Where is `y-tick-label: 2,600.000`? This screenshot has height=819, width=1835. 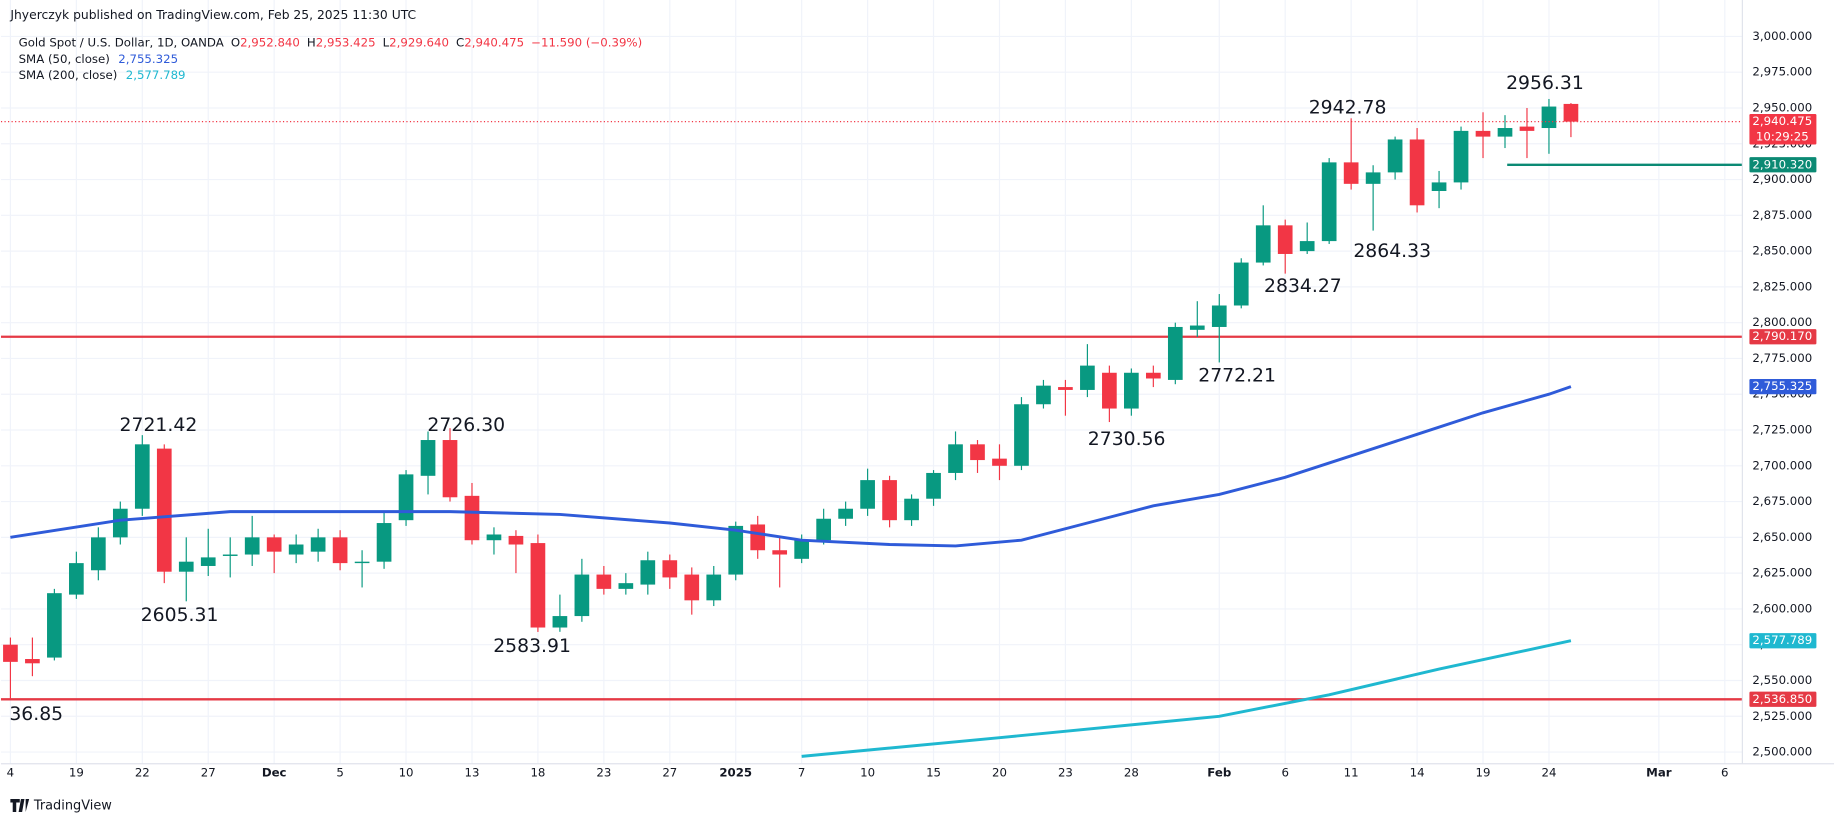
y-tick-label: 2,600.000 is located at coordinates (1782, 608).